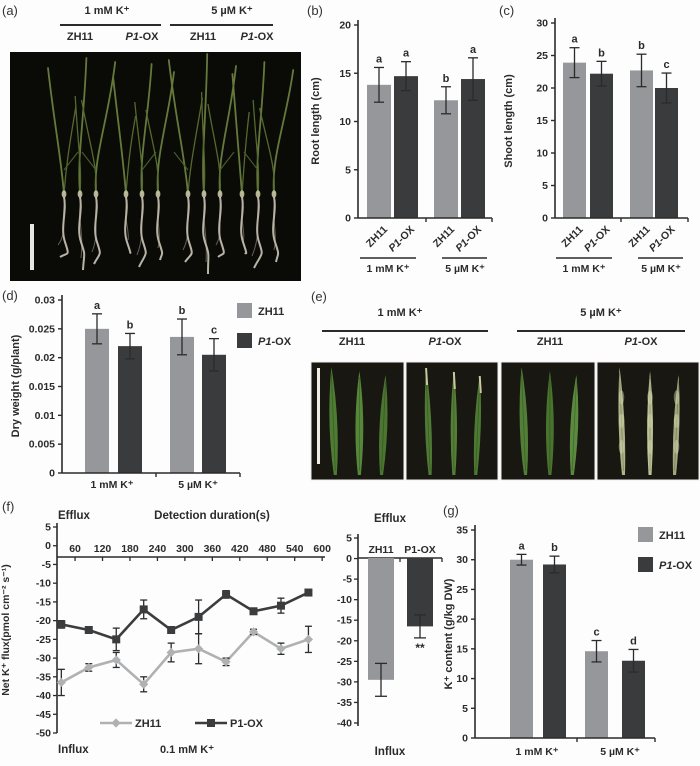  Describe the element at coordinates (420, 648) in the screenshot. I see `significance-stars: **` at that location.